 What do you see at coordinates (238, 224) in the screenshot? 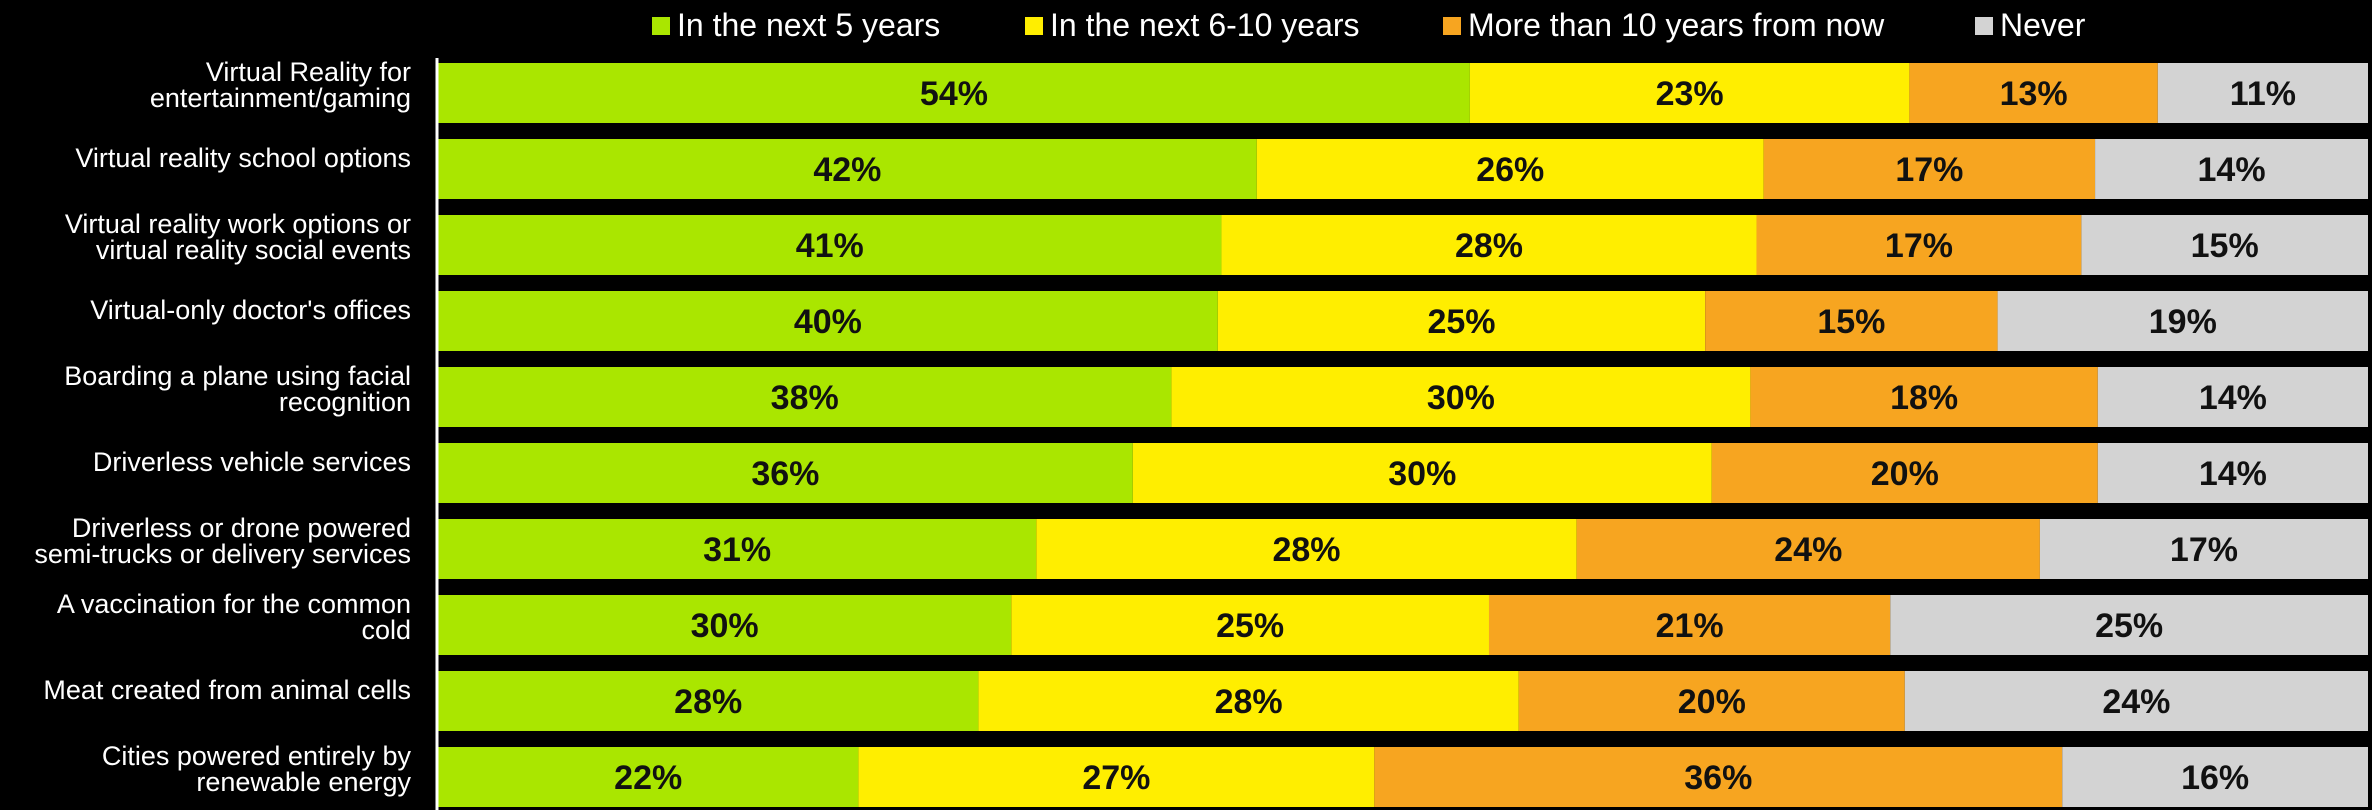
I see `category-label-line: Virtual reality work options or` at bounding box center [238, 224].